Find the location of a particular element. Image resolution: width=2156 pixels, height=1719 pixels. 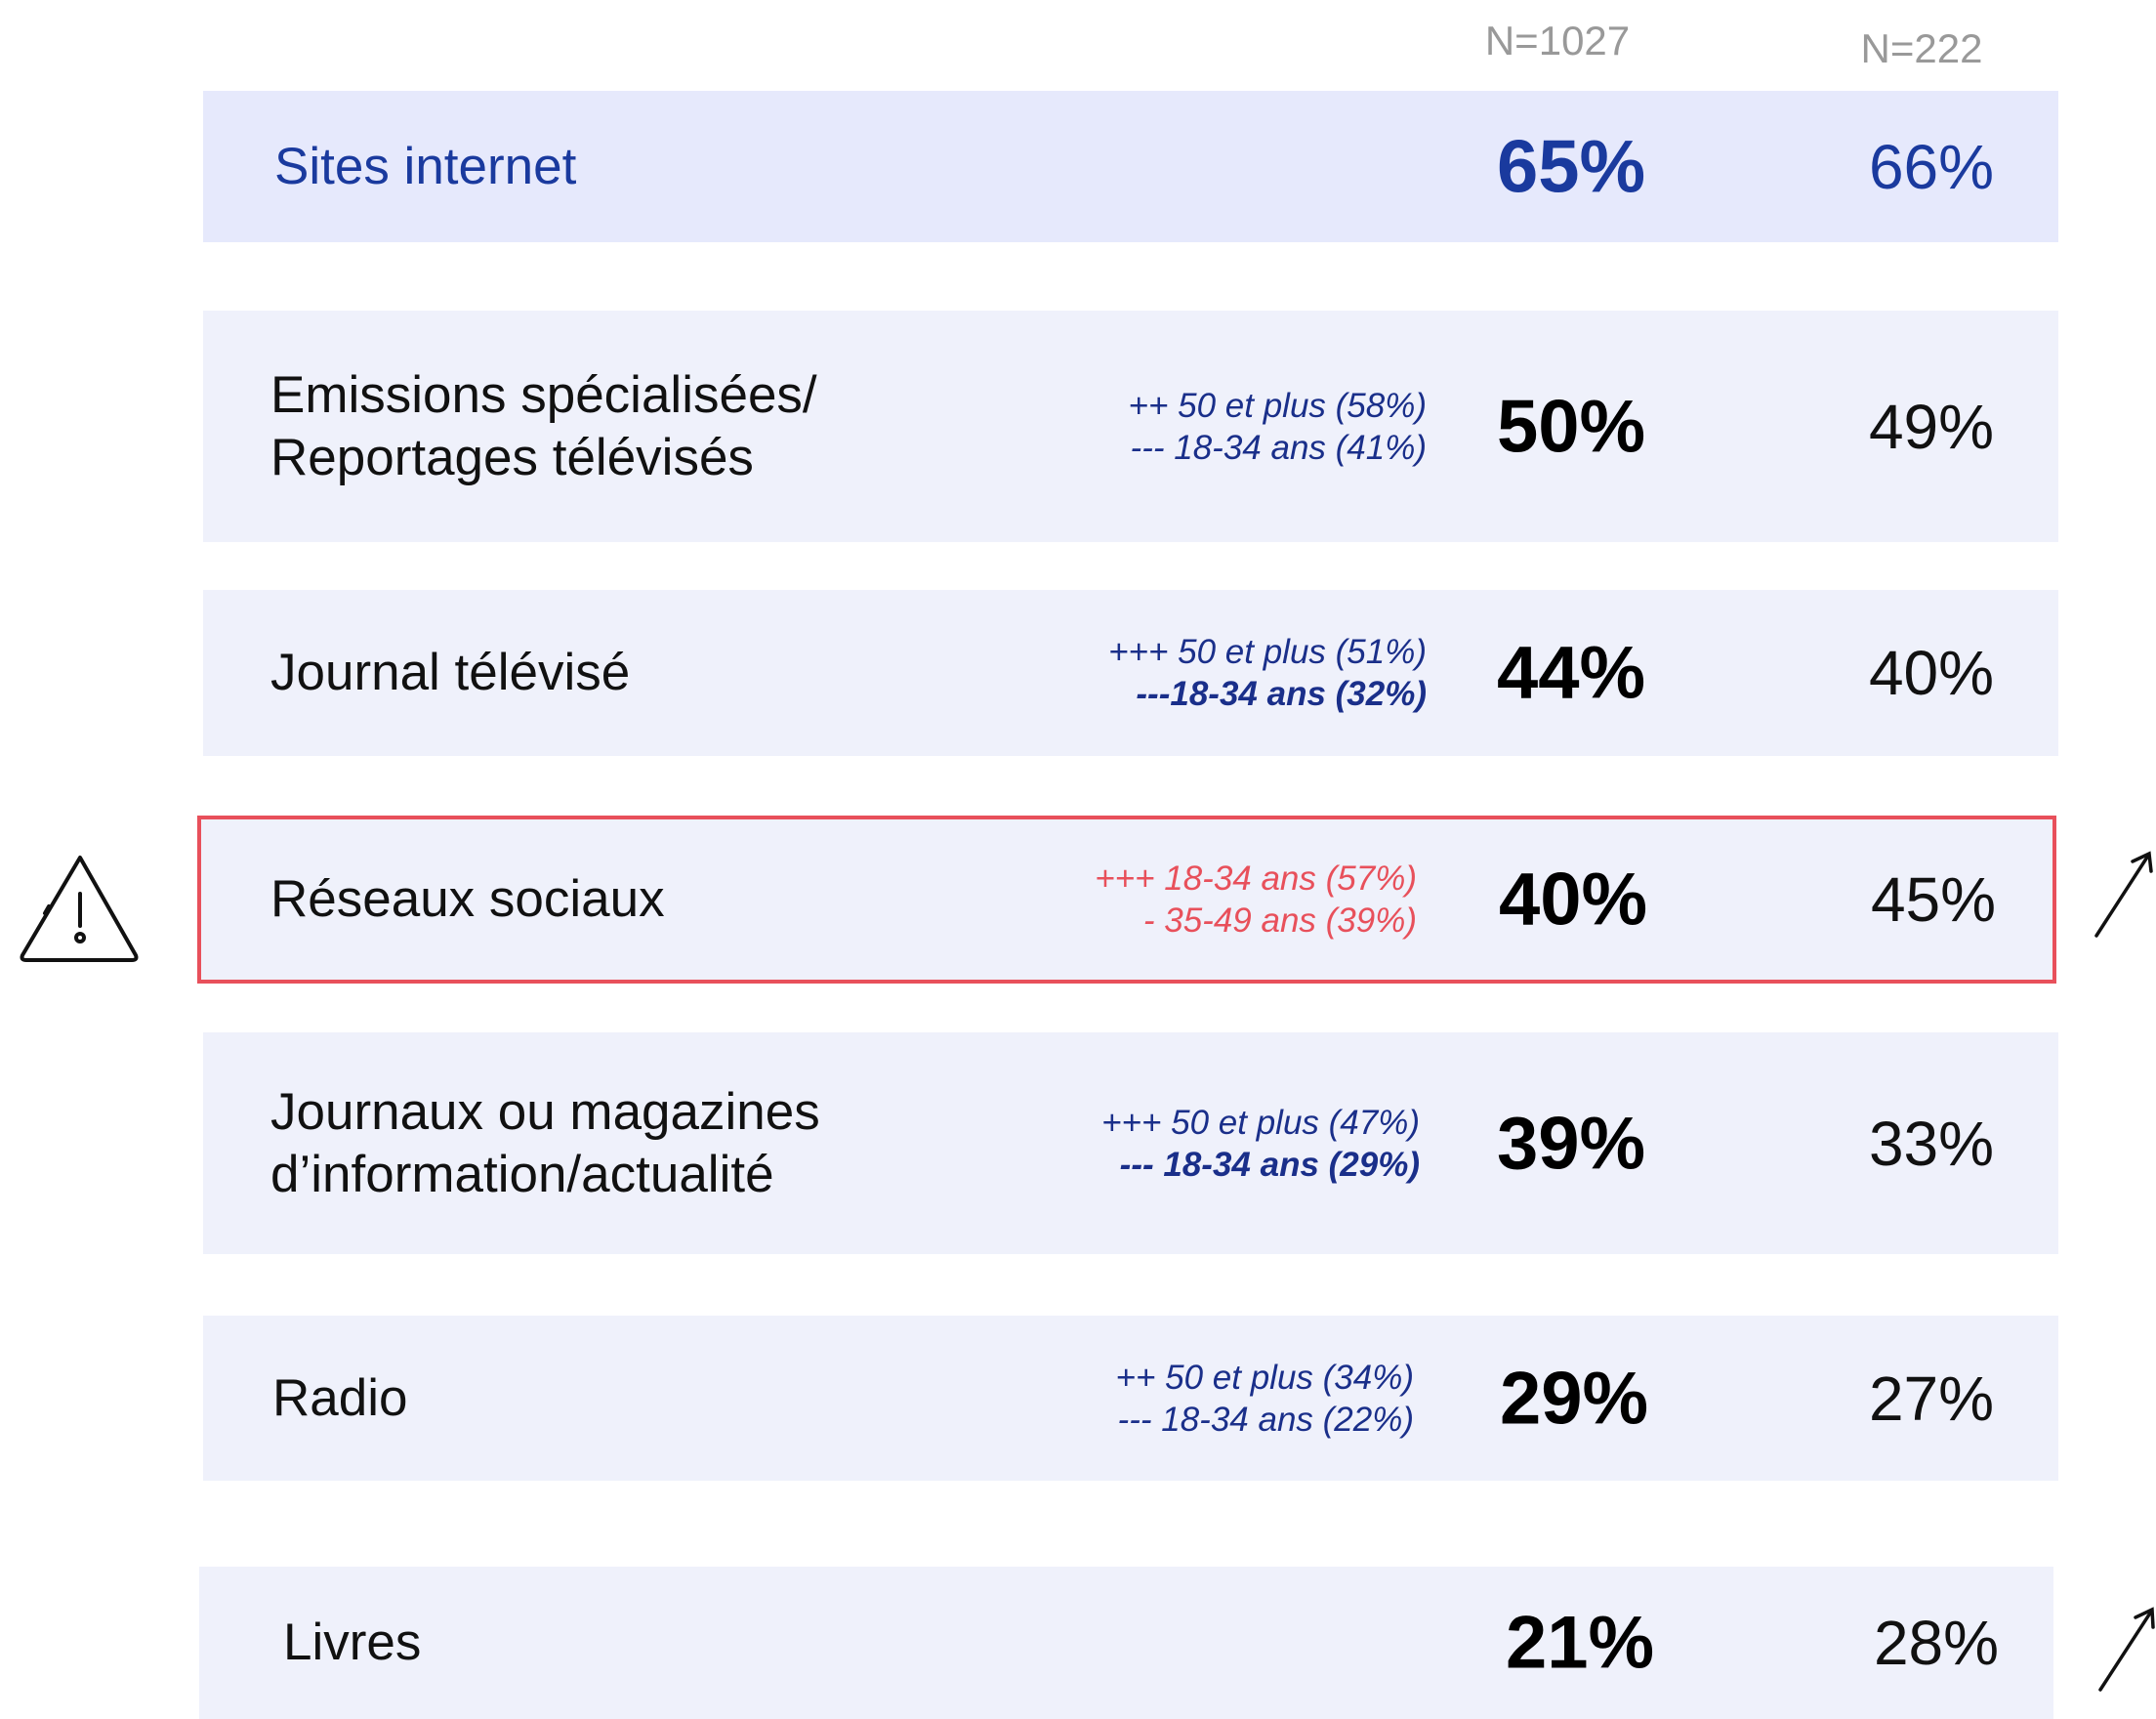

value2: 27% is located at coordinates (1932, 1398).